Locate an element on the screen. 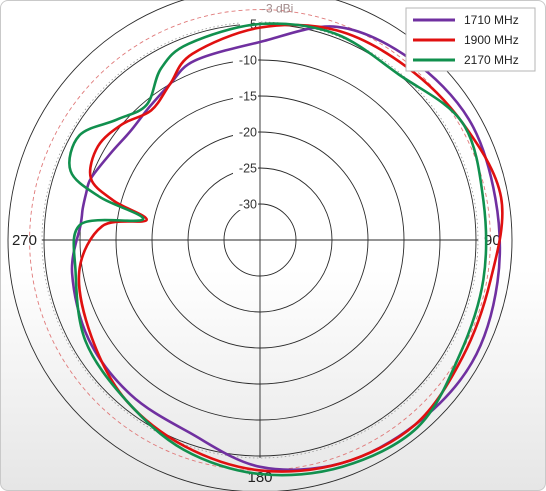  legend-entry: 2170 MHz is located at coordinates (491, 60).